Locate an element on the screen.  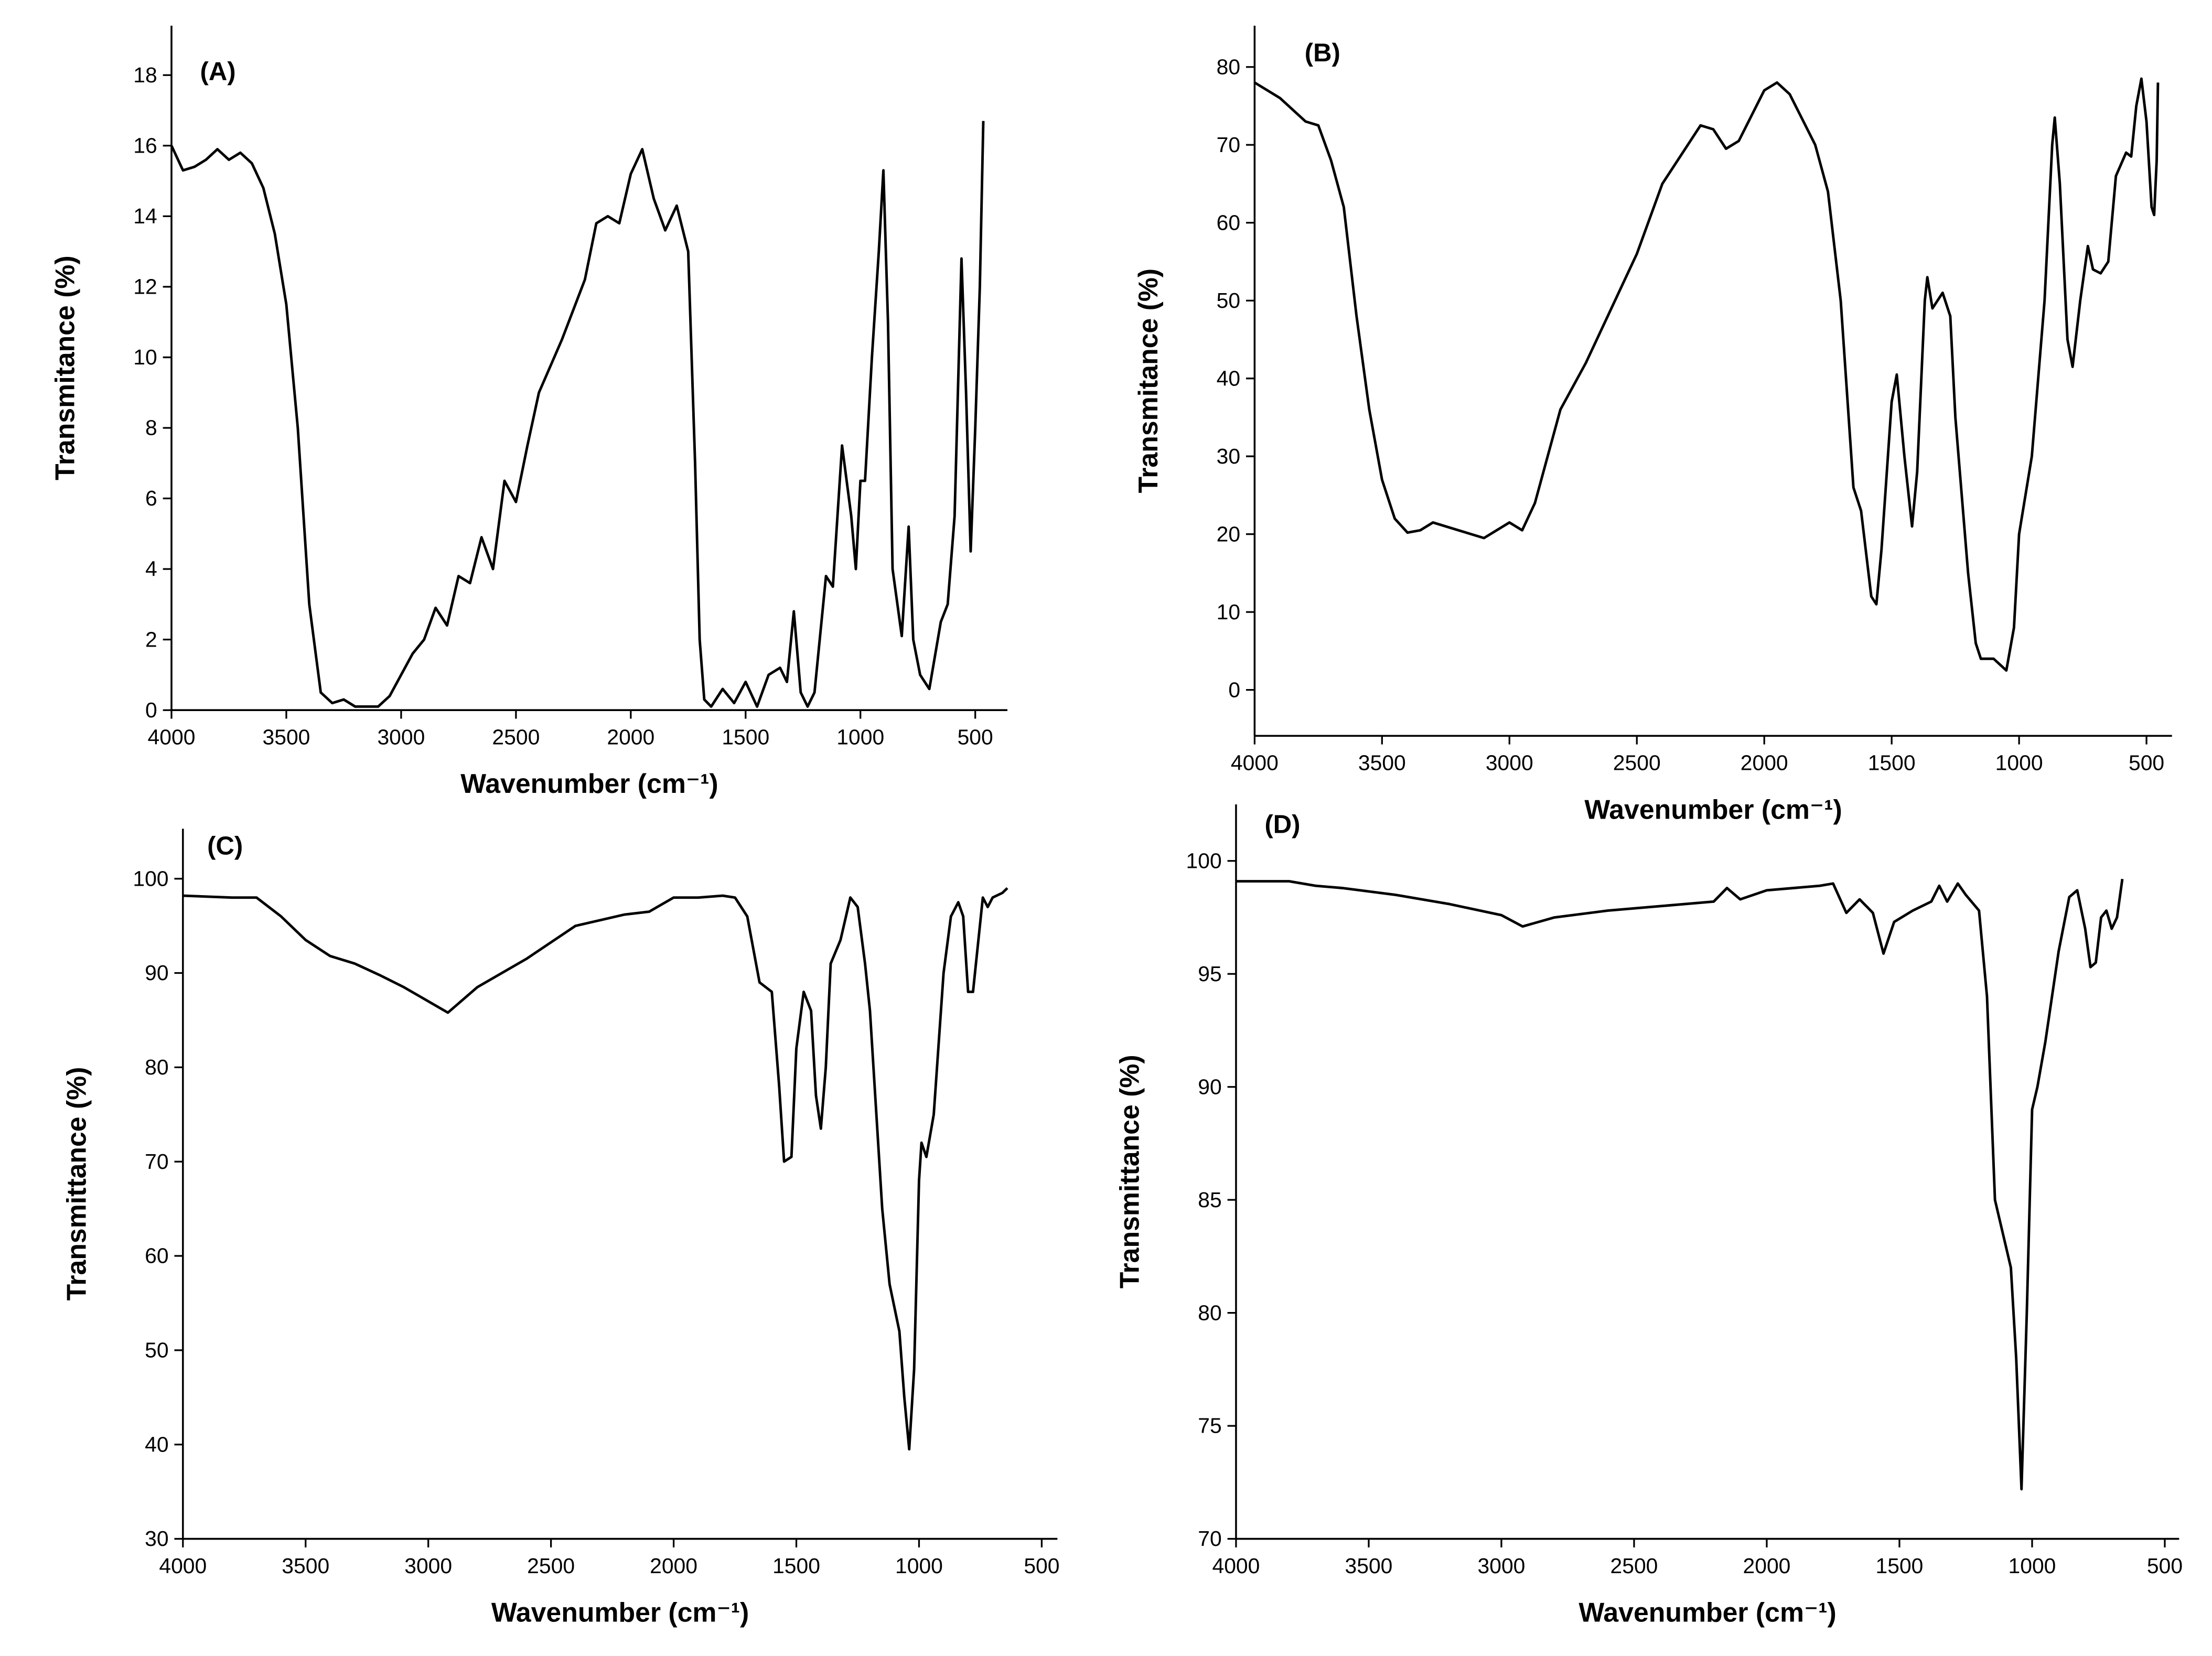
y-tick-label: 8 is located at coordinates (151, 428).